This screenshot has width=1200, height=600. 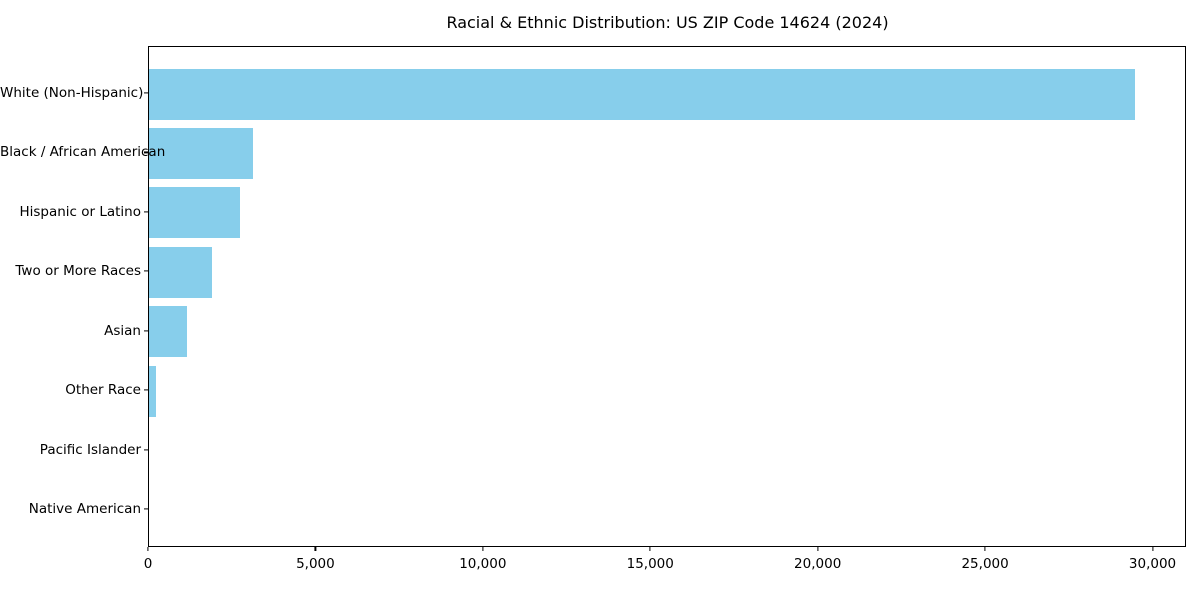 I want to click on y-tick-label: Asian, so click(x=122, y=330).